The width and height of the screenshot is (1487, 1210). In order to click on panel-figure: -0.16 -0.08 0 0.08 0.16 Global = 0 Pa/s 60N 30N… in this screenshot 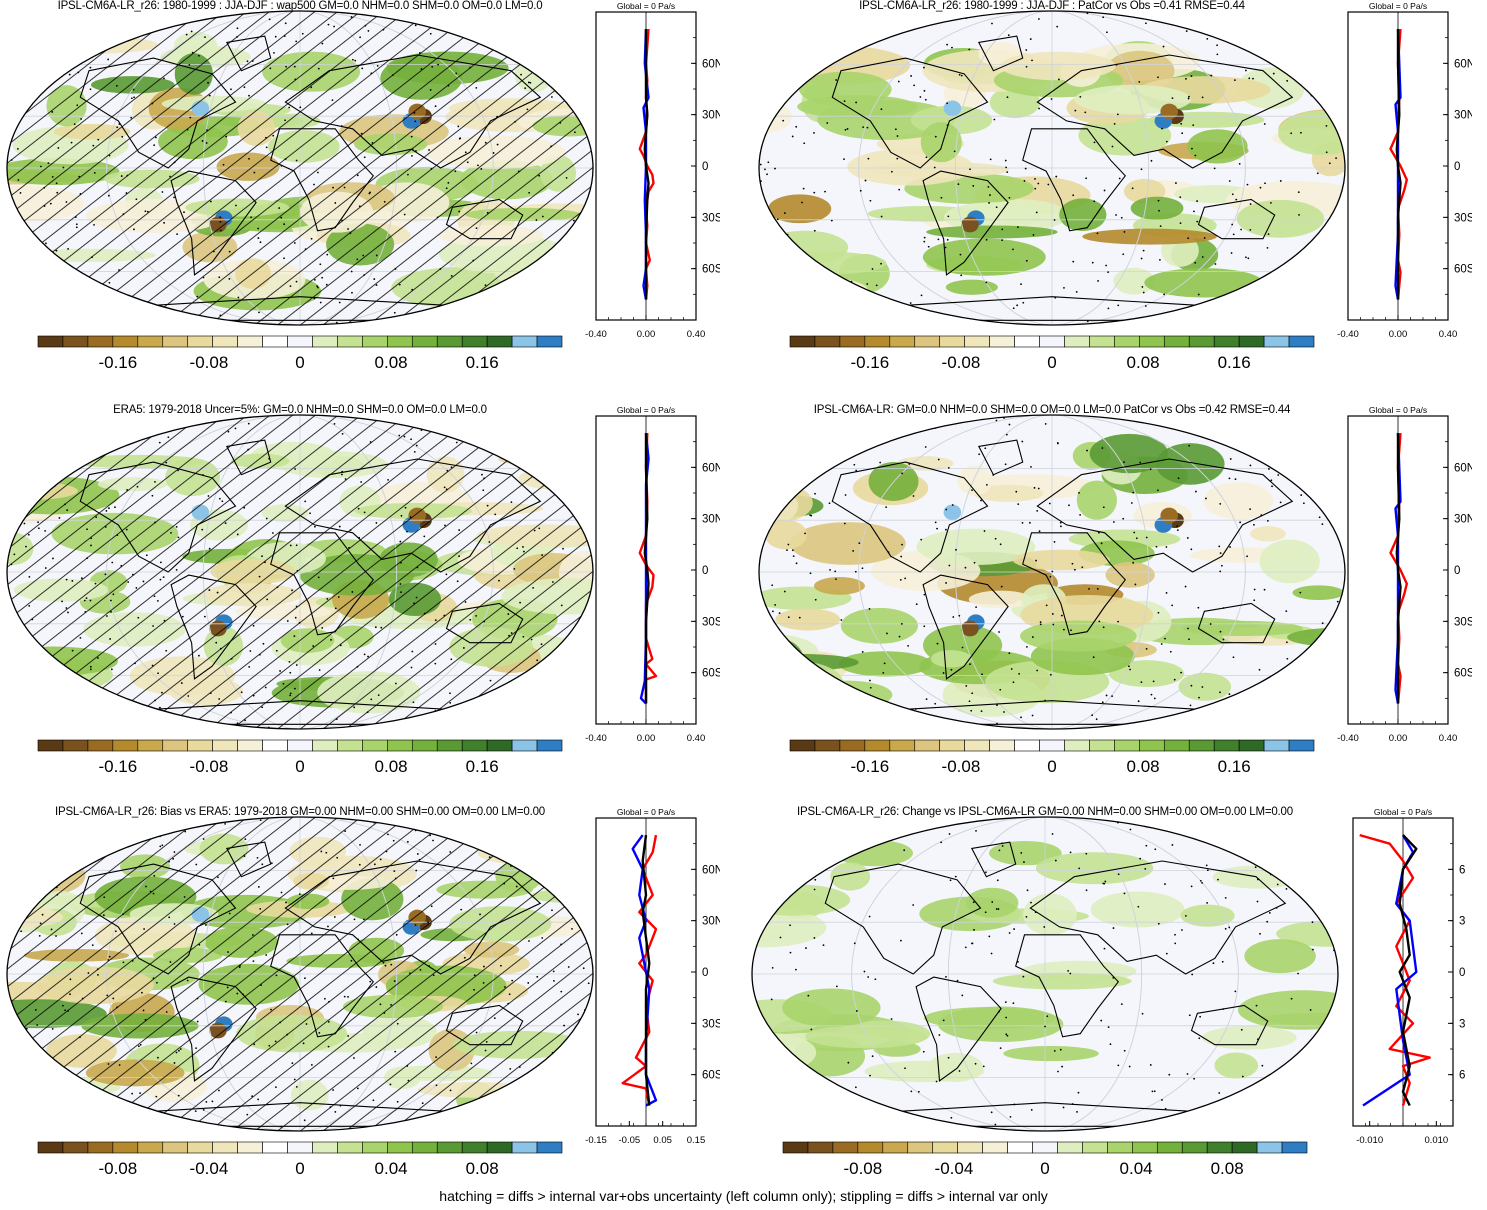, I will do `click(363, 590)`.